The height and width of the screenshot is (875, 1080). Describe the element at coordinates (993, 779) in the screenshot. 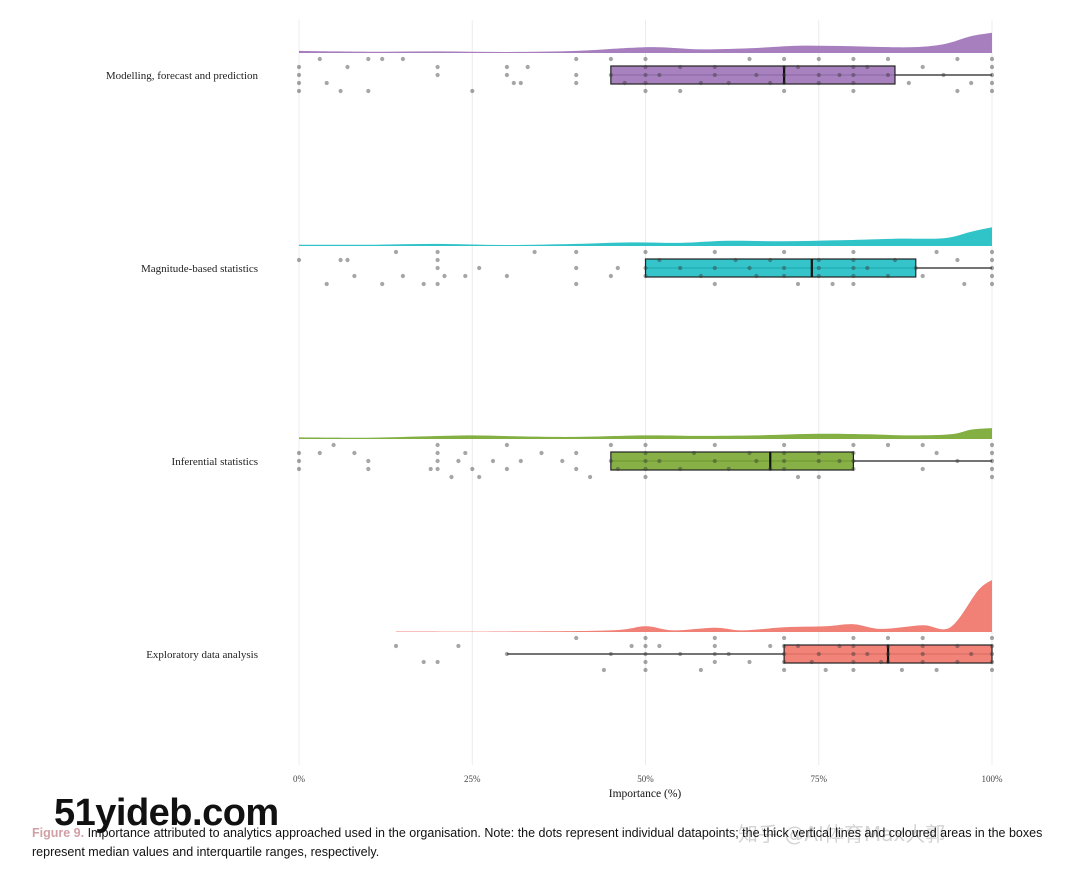

I see `x-tick-label: 100%` at that location.